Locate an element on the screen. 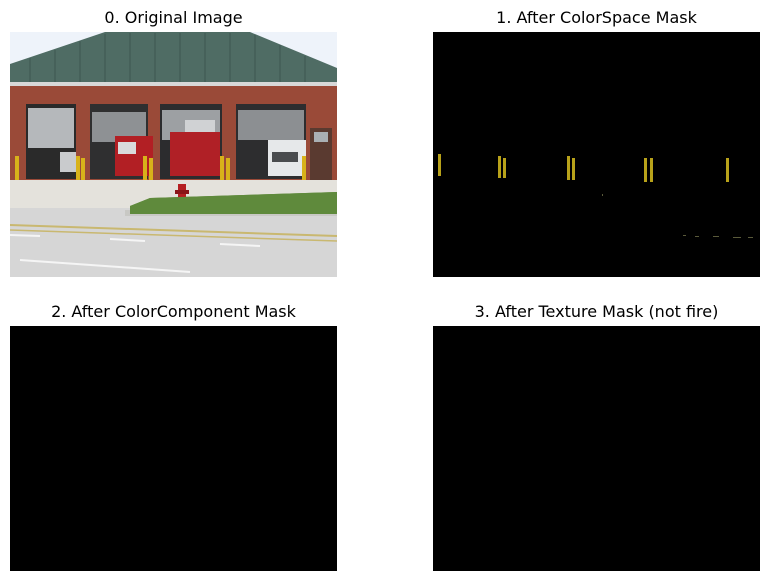  panel-title-texture: 3. After Texture Mask (not fire) is located at coordinates (596, 311).